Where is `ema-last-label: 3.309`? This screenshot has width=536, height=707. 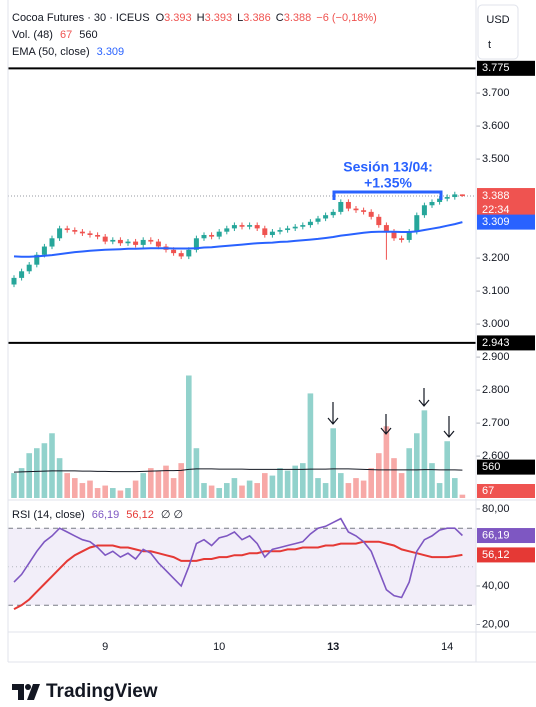 ema-last-label: 3.309 is located at coordinates (496, 222).